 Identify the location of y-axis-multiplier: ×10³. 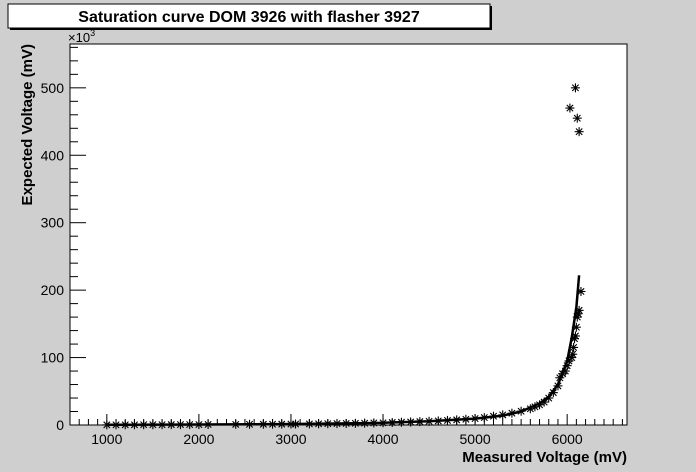
(81, 36).